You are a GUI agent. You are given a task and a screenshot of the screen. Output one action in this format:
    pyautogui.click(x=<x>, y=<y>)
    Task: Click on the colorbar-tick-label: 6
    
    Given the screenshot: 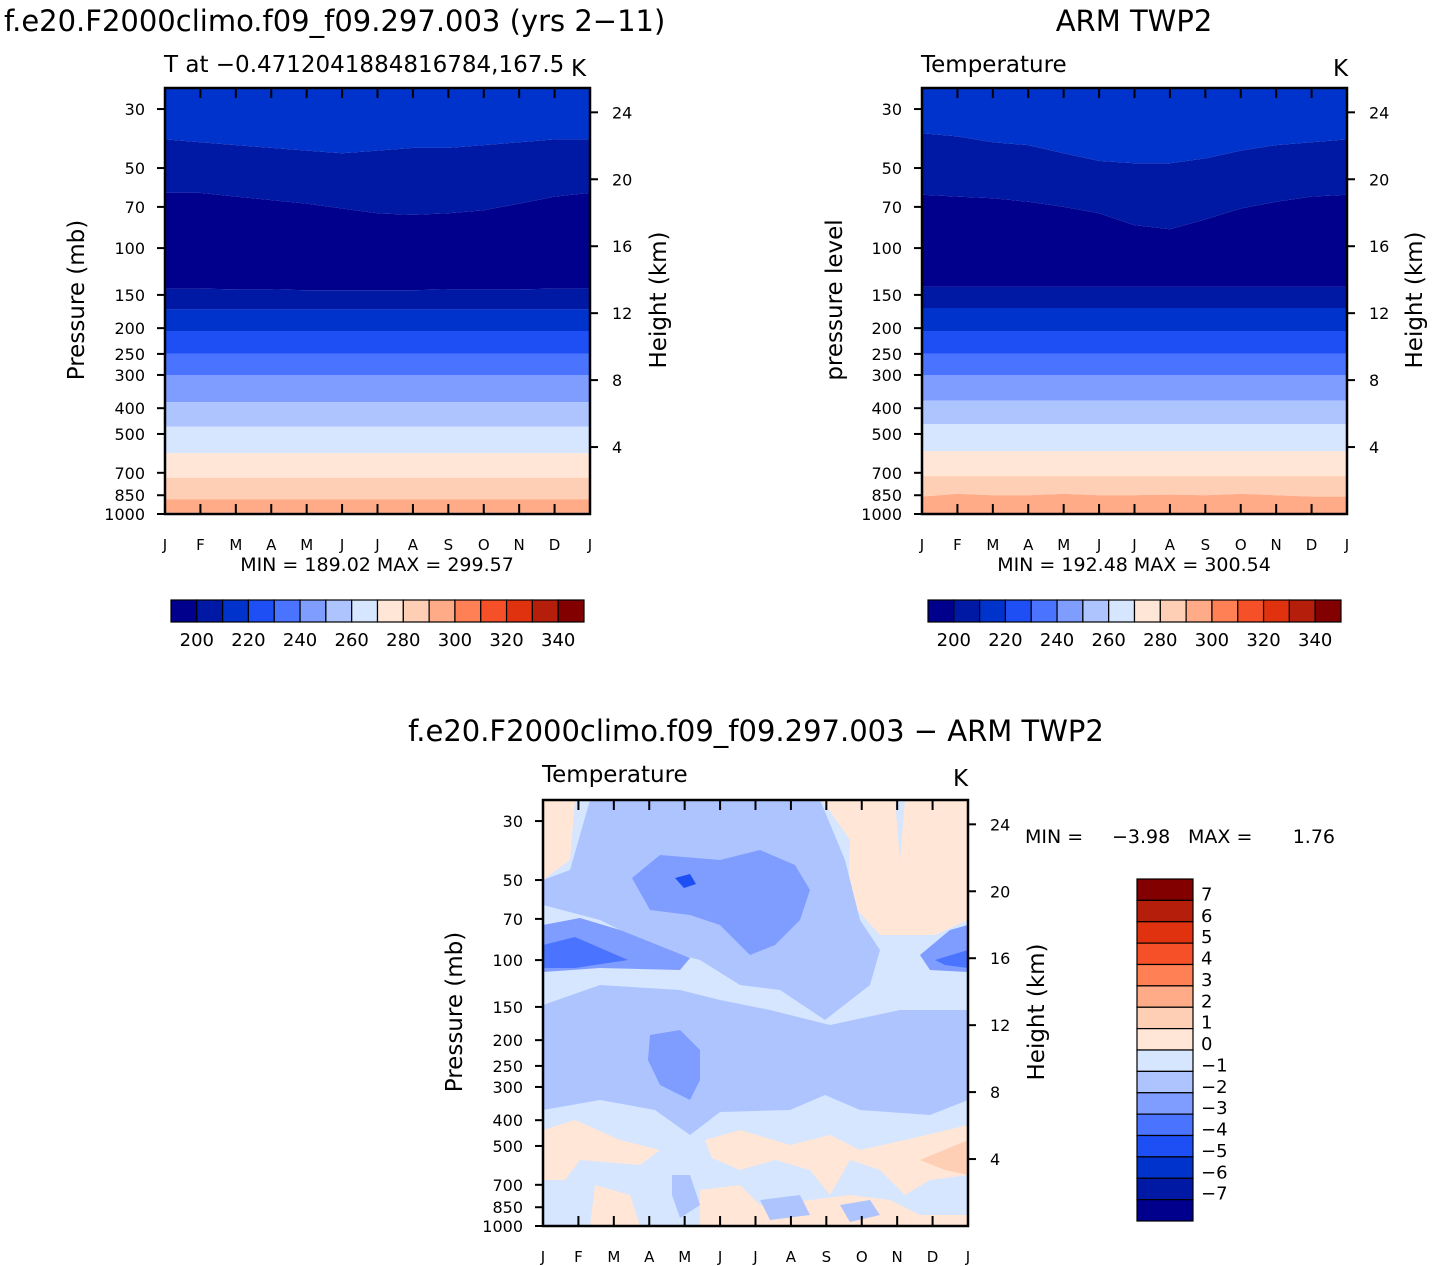 What is the action you would take?
    pyautogui.click(x=1206, y=916)
    